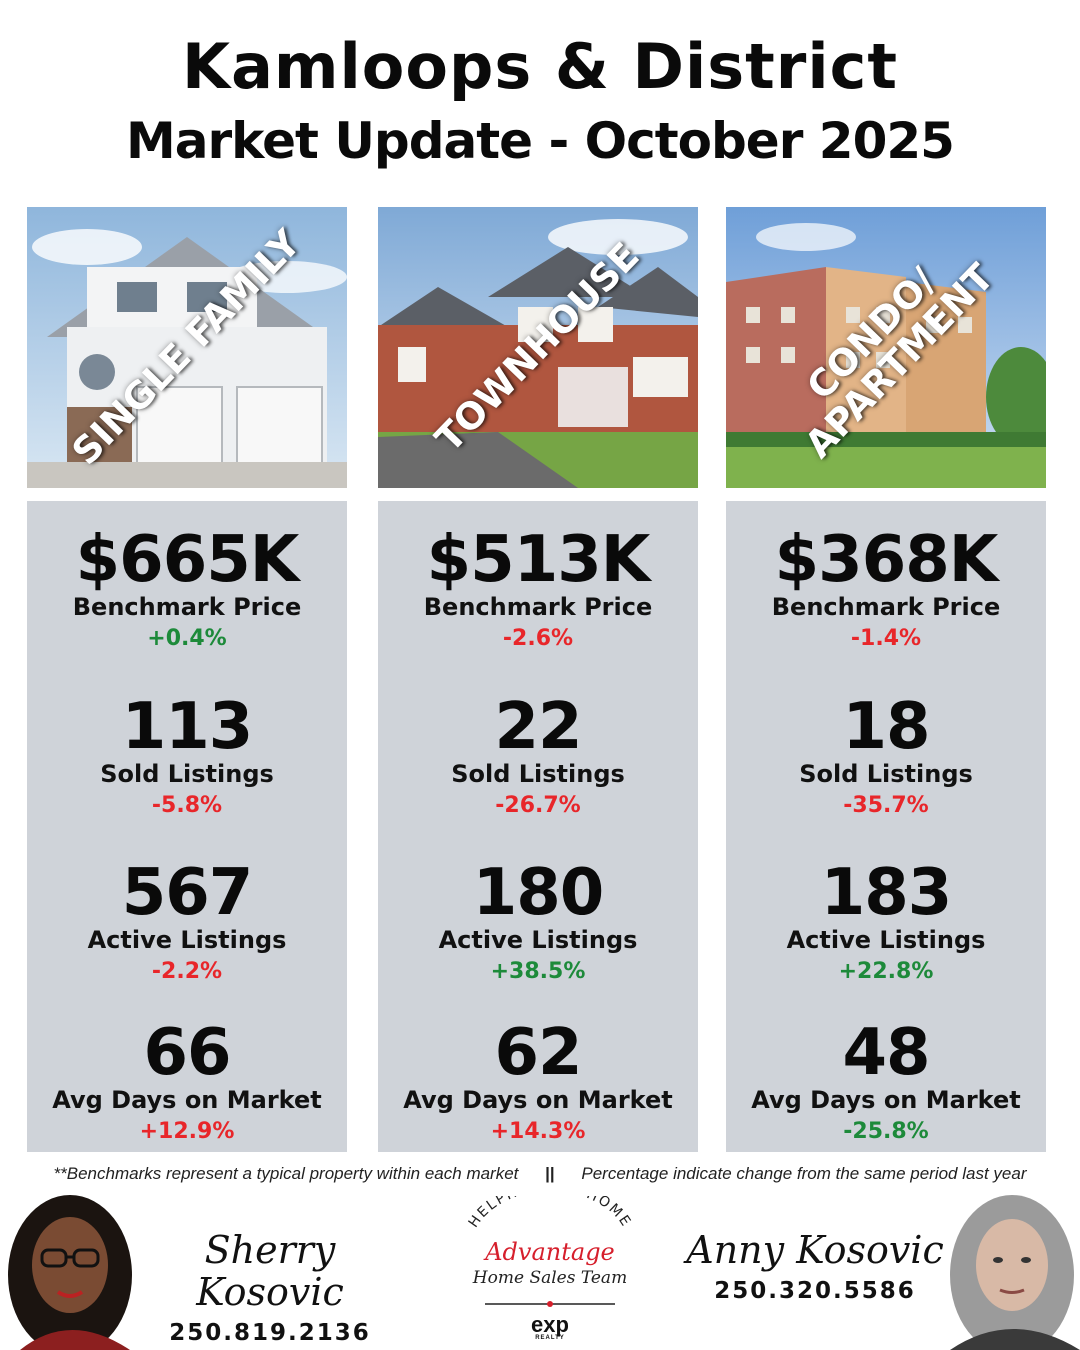 The width and height of the screenshot is (1080, 1350). I want to click on benchmark-price-stat: $368K Benchmark Price -1.4%, so click(886, 590).